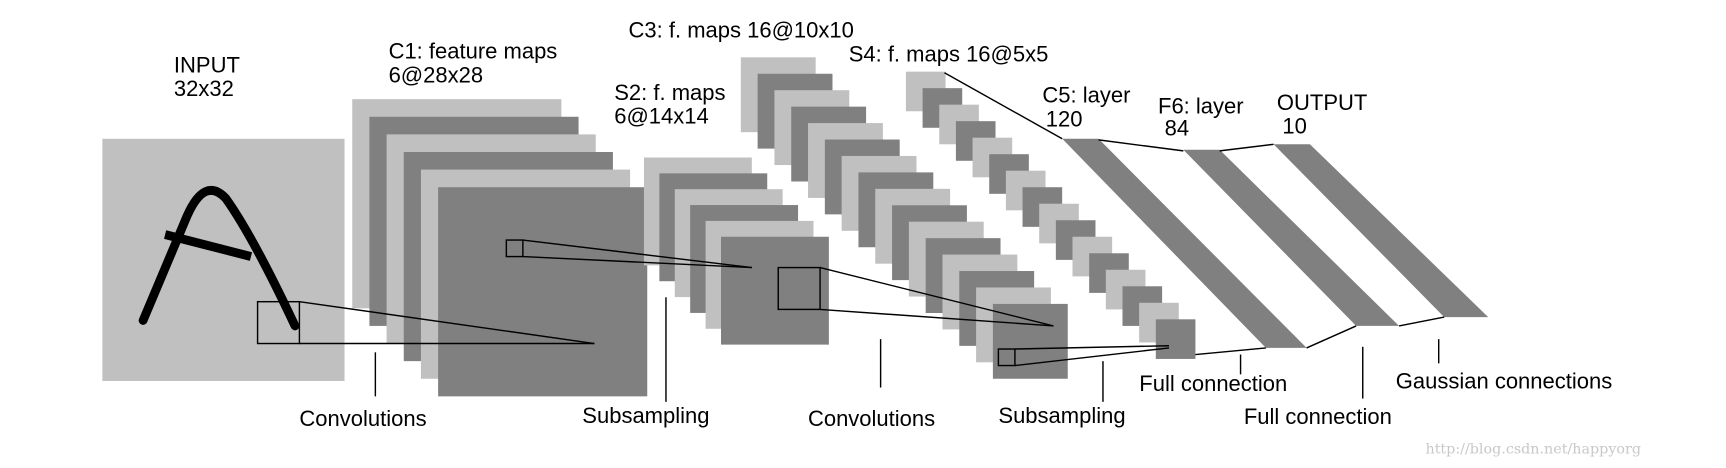 Image resolution: width=1726 pixels, height=468 pixels. What do you see at coordinates (1504, 381) in the screenshot?
I see `connection-label: Gaussian connections` at bounding box center [1504, 381].